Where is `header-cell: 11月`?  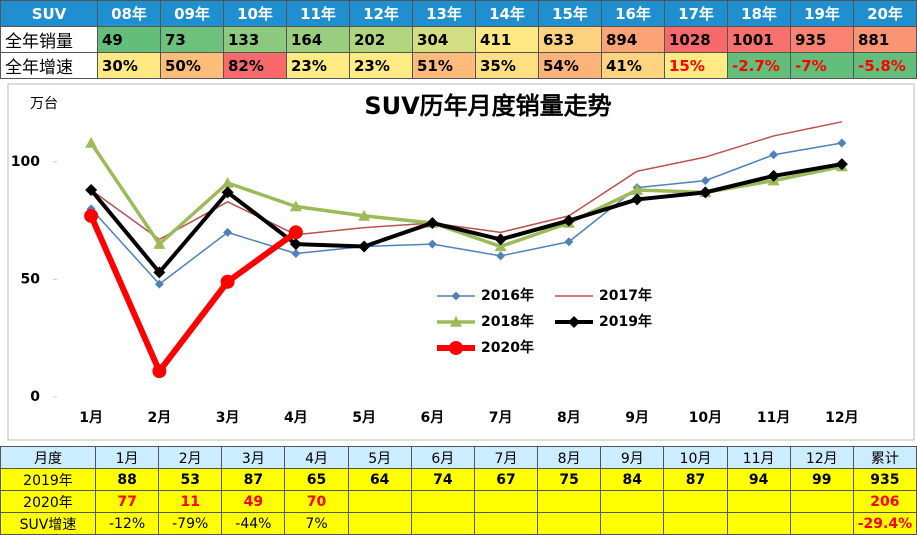 header-cell: 11月 is located at coordinates (759, 458).